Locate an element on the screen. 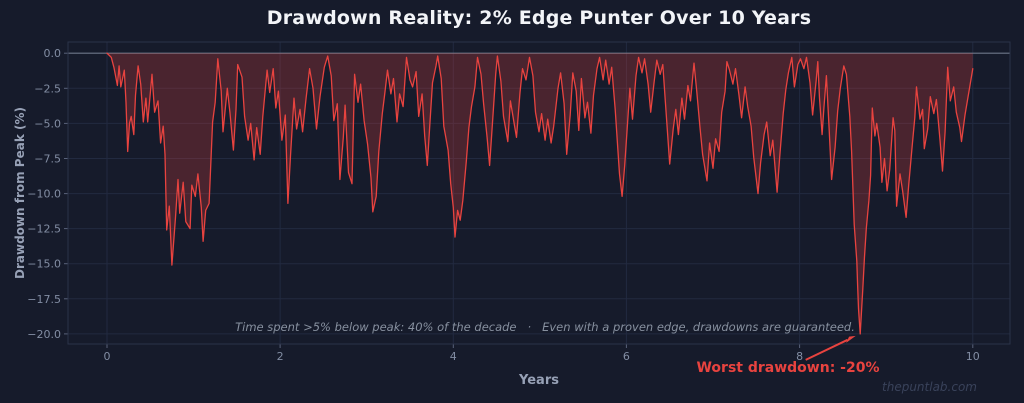  worst-drawdown-annotation: Worst drawdown: -20% is located at coordinates (788, 368).